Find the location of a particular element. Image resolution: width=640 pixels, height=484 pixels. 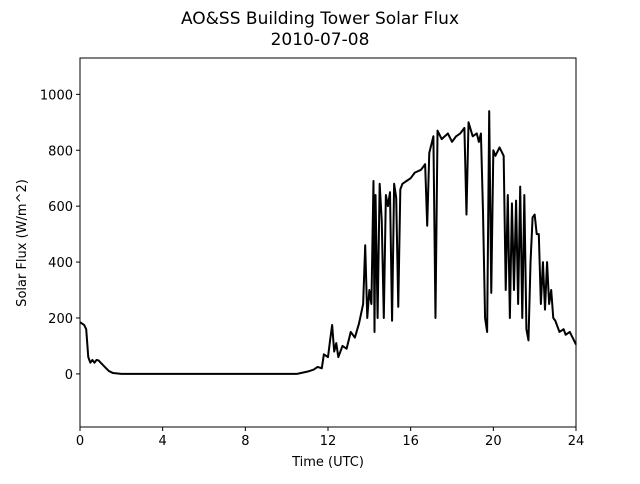

y-axis-label: Solar Flux (W/m^2) is located at coordinates (22, 243).